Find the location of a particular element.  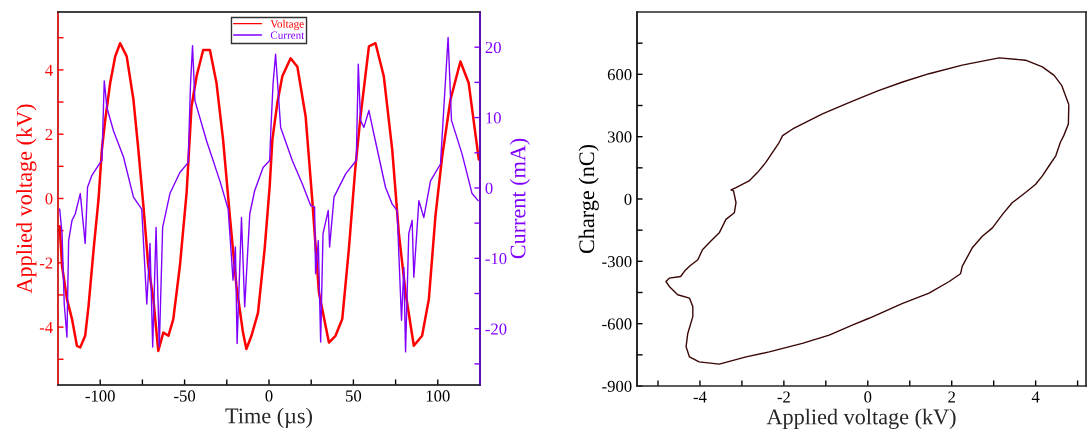

legend-label: Voltage is located at coordinates (287, 24).